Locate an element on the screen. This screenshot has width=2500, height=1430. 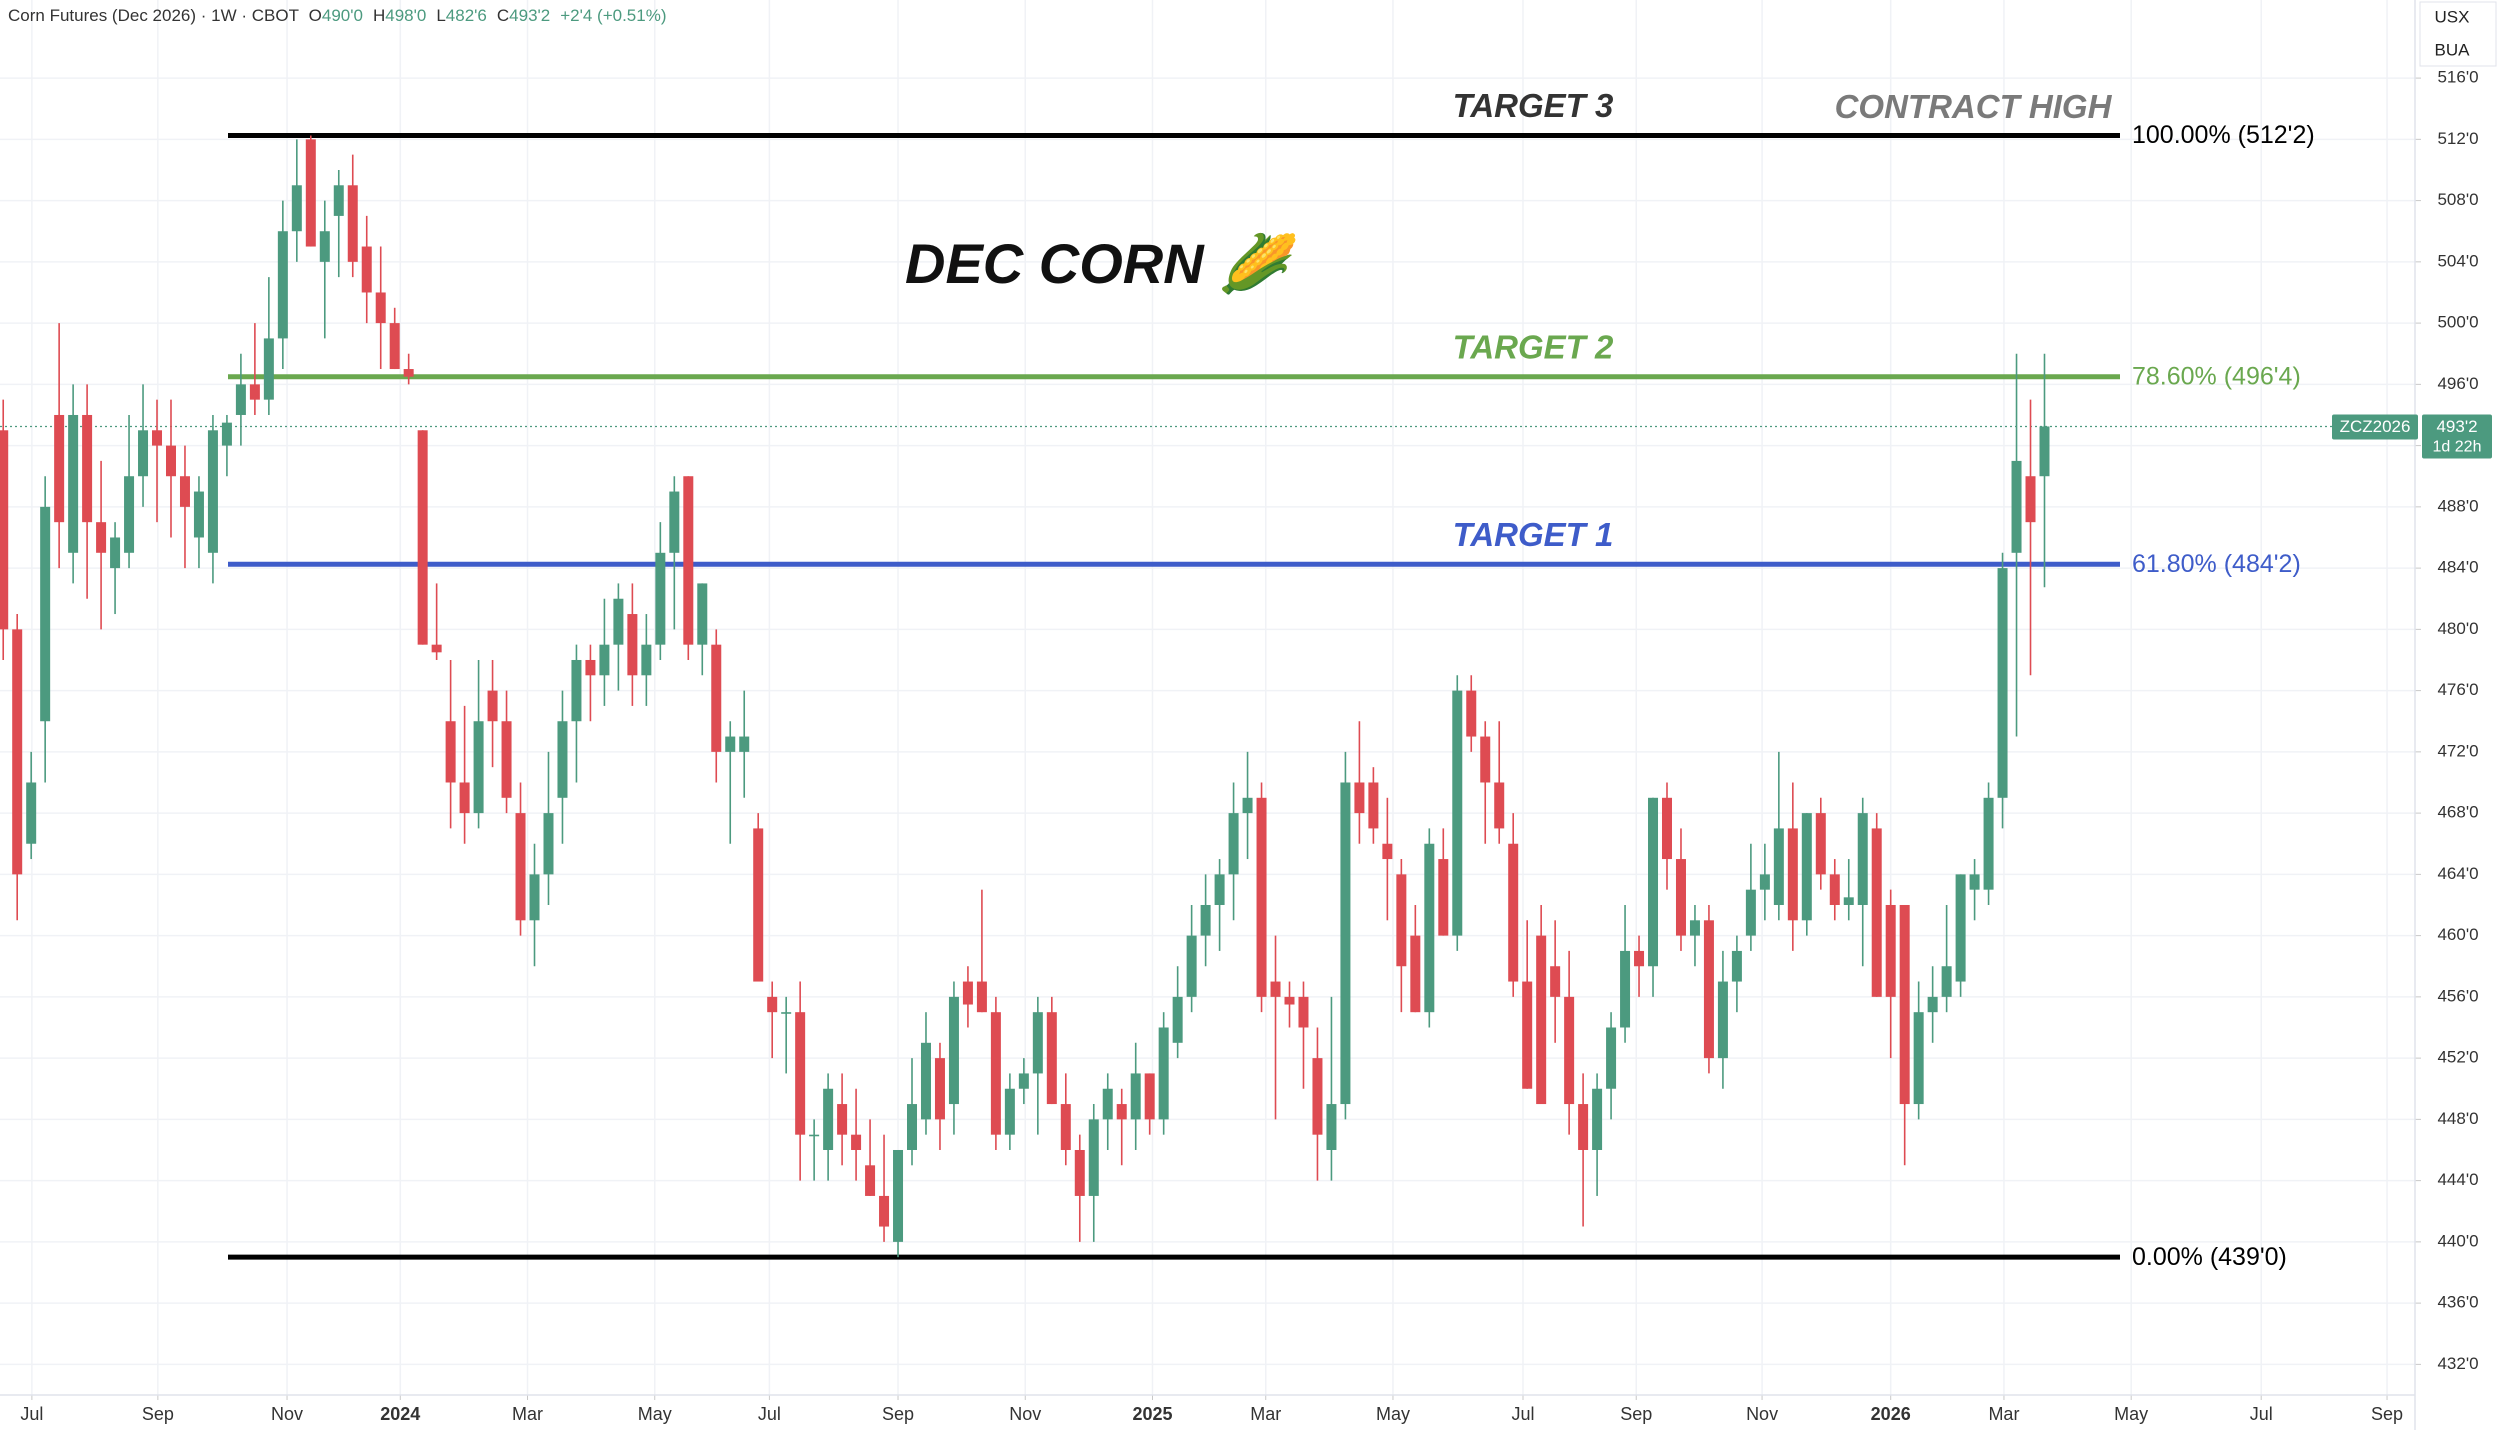
y-tick-label: 440'0 is located at coordinates (2457, 1240).